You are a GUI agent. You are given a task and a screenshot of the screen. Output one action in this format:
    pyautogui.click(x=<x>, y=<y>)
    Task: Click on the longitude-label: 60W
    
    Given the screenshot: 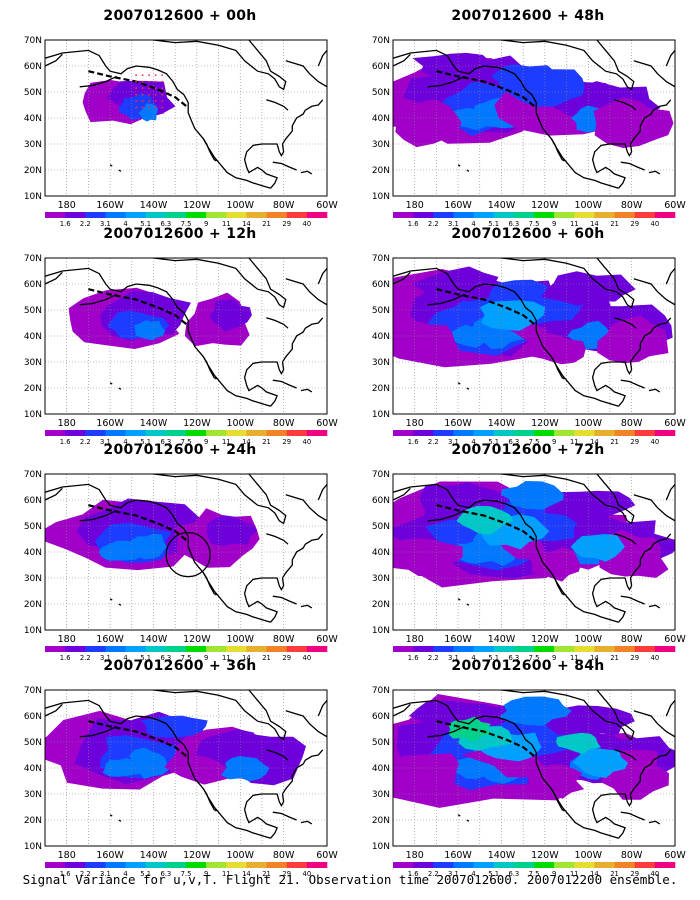 What is the action you would take?
    pyautogui.click(x=675, y=639)
    